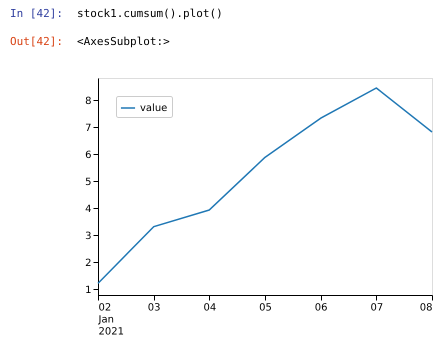  What do you see at coordinates (36, 41) in the screenshot?
I see `text: Out[42]:` at bounding box center [36, 41].